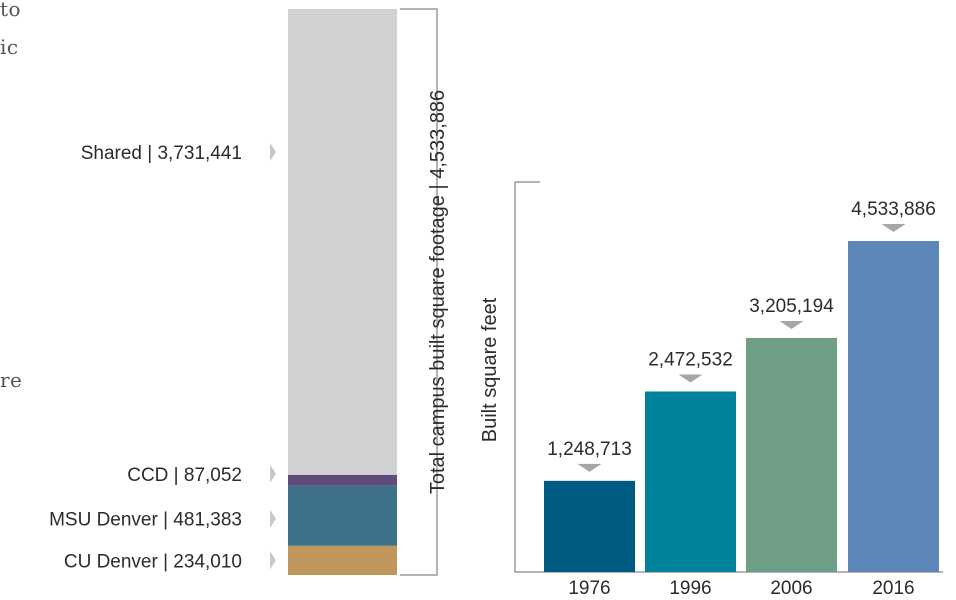  I want to click on stack-segment-ccd, so click(342, 480).